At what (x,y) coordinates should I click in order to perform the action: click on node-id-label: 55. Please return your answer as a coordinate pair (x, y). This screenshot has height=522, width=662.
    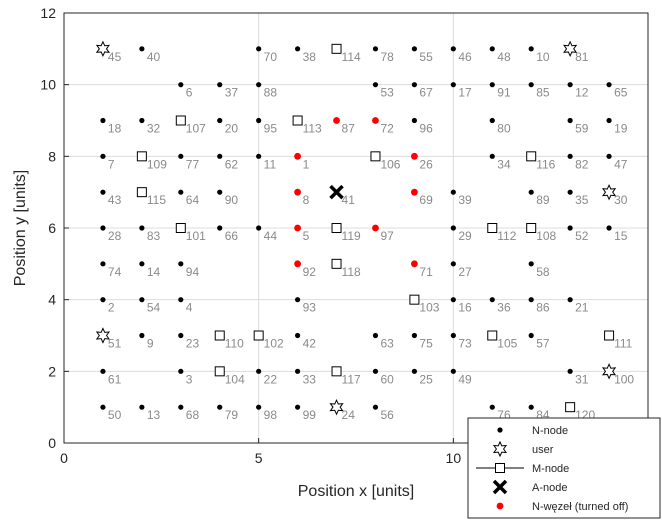
    Looking at the image, I should click on (426, 57).